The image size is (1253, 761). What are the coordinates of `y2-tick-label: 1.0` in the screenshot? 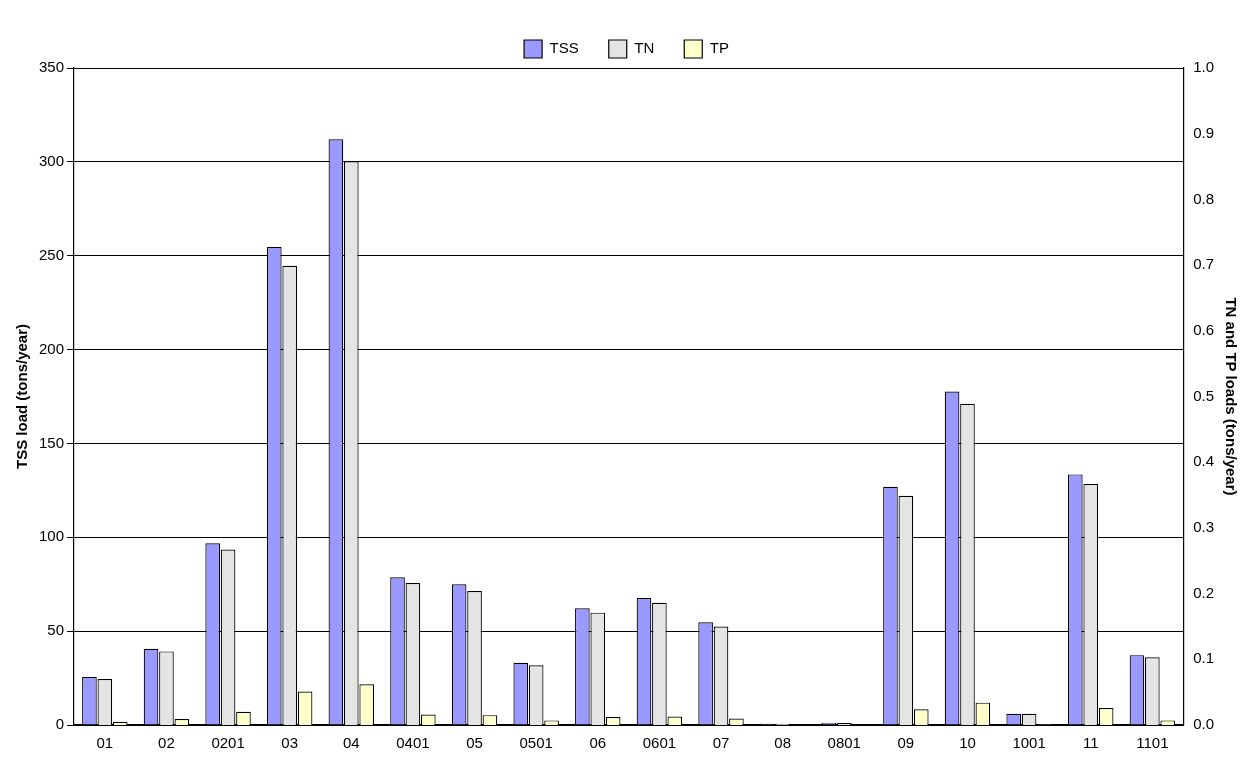 It's located at (1204, 67).